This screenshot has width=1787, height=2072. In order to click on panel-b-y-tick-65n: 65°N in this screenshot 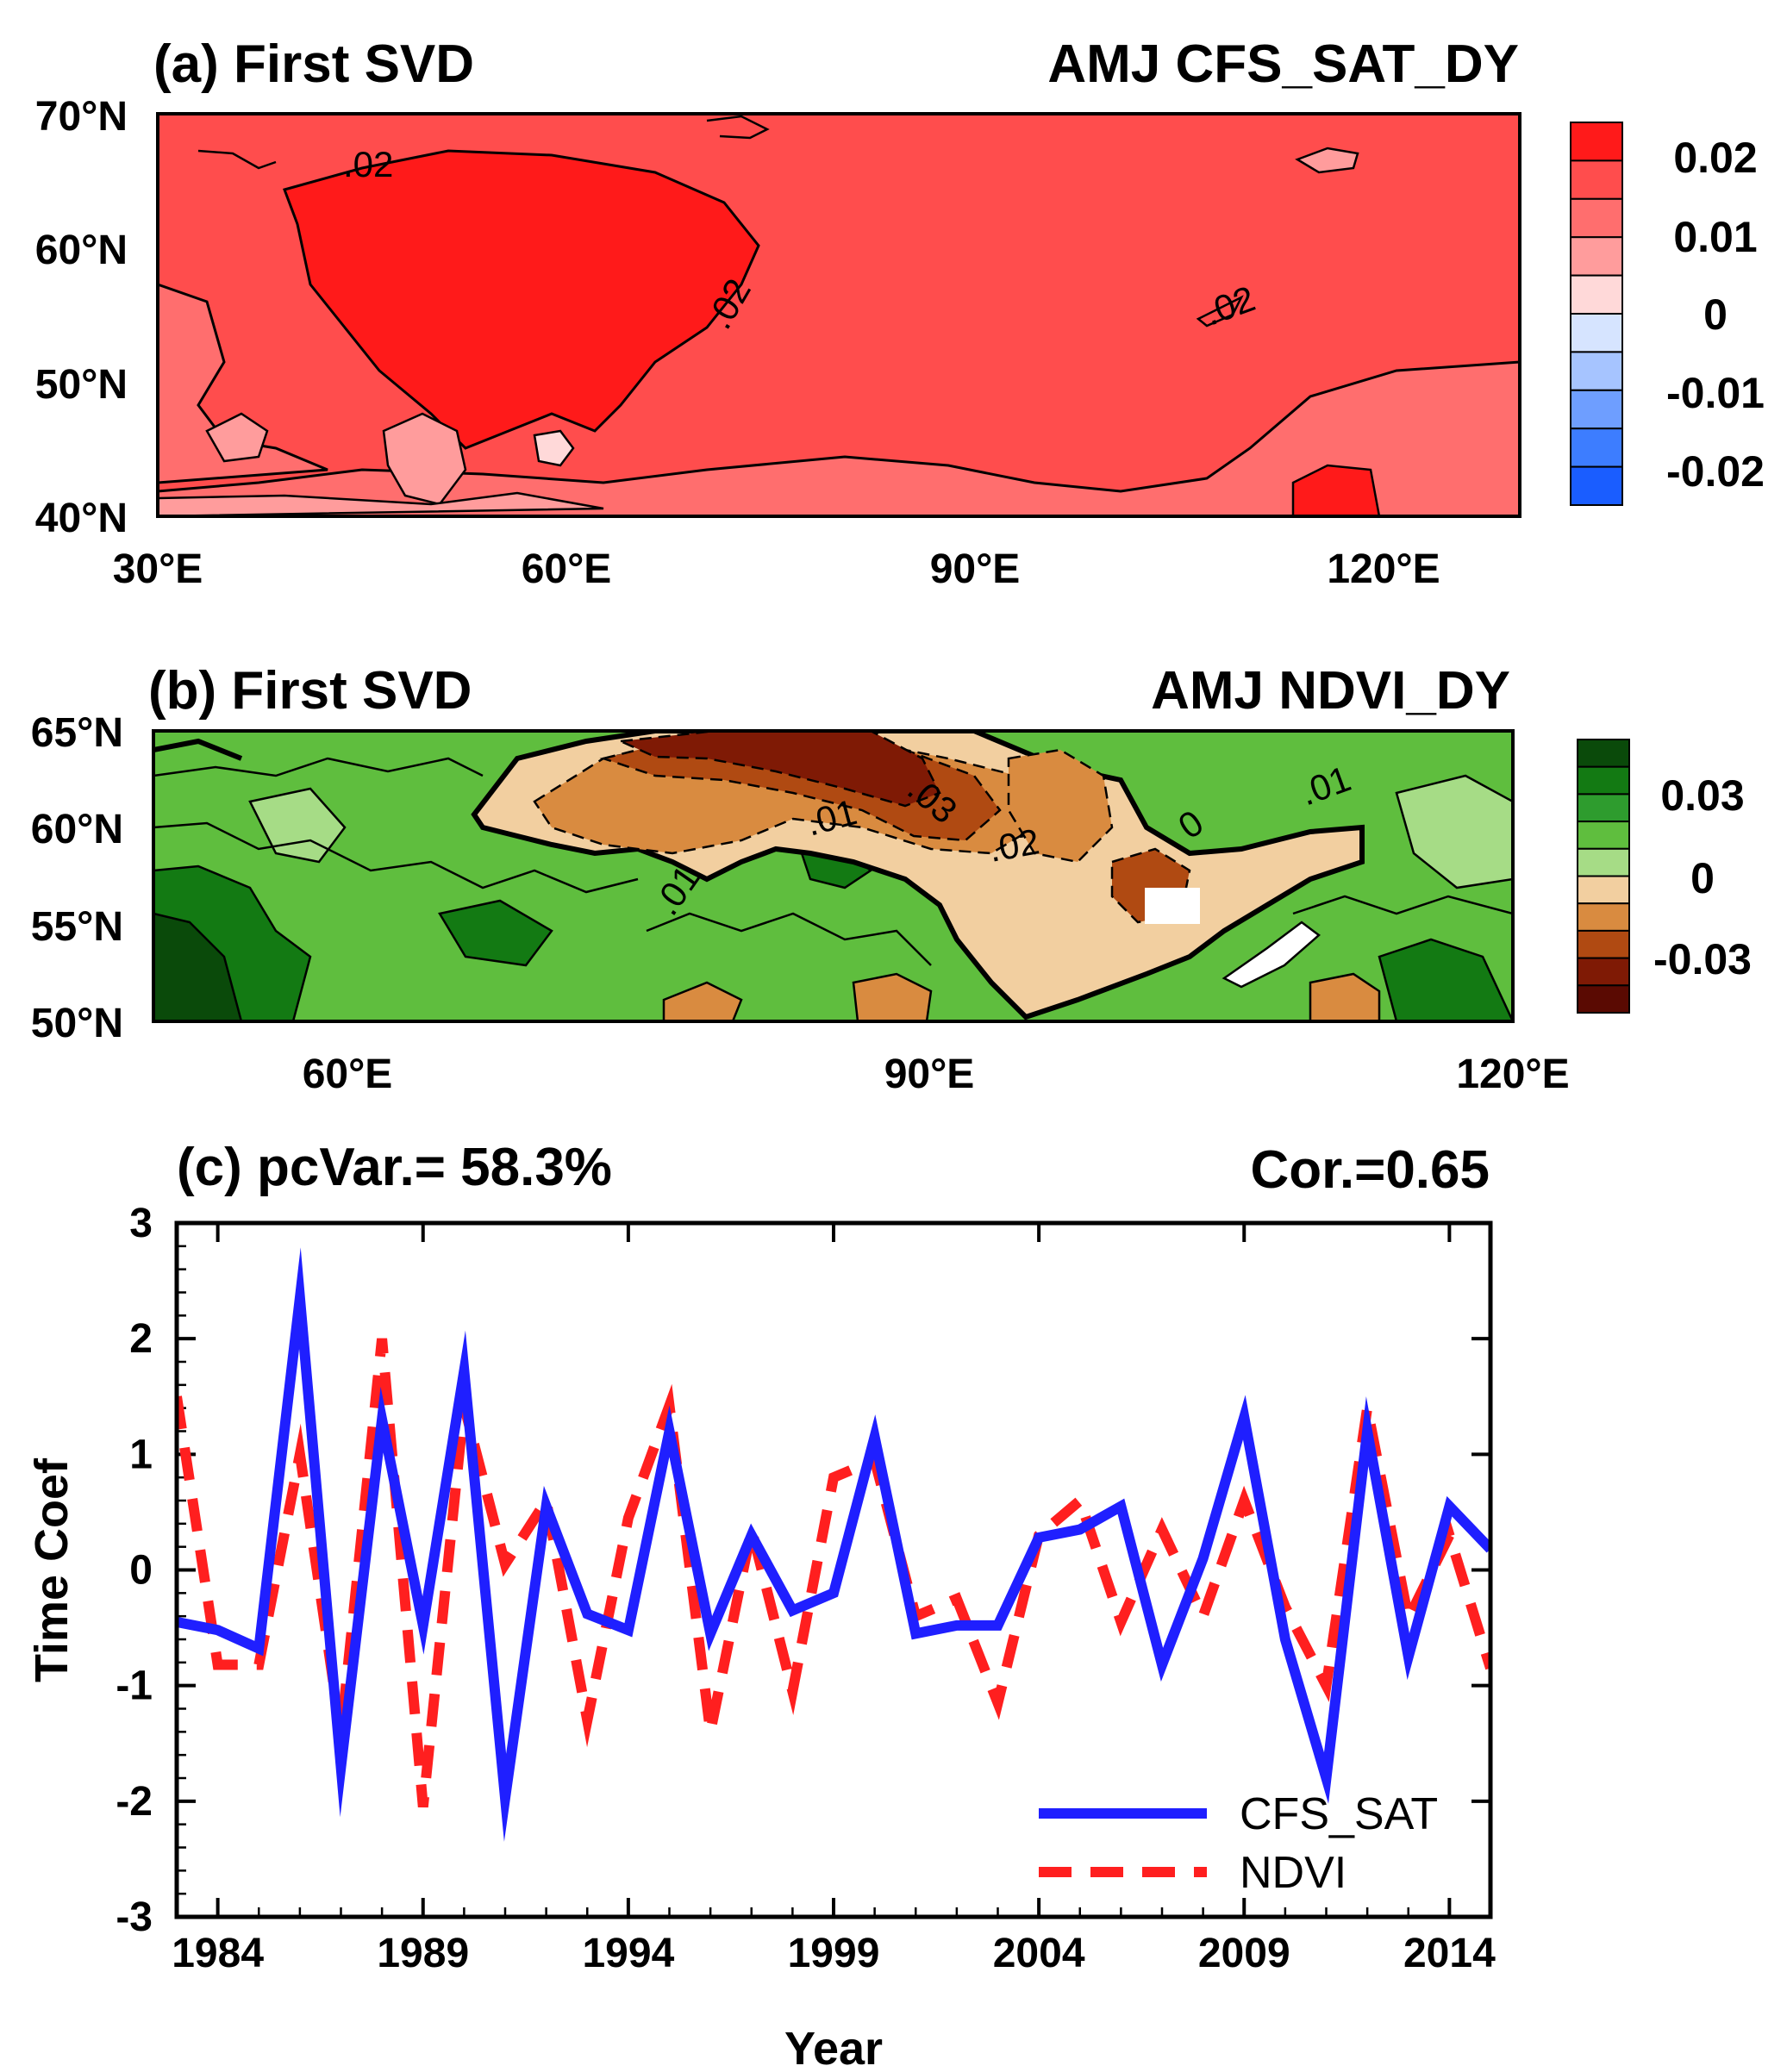, I will do `click(77, 733)`.